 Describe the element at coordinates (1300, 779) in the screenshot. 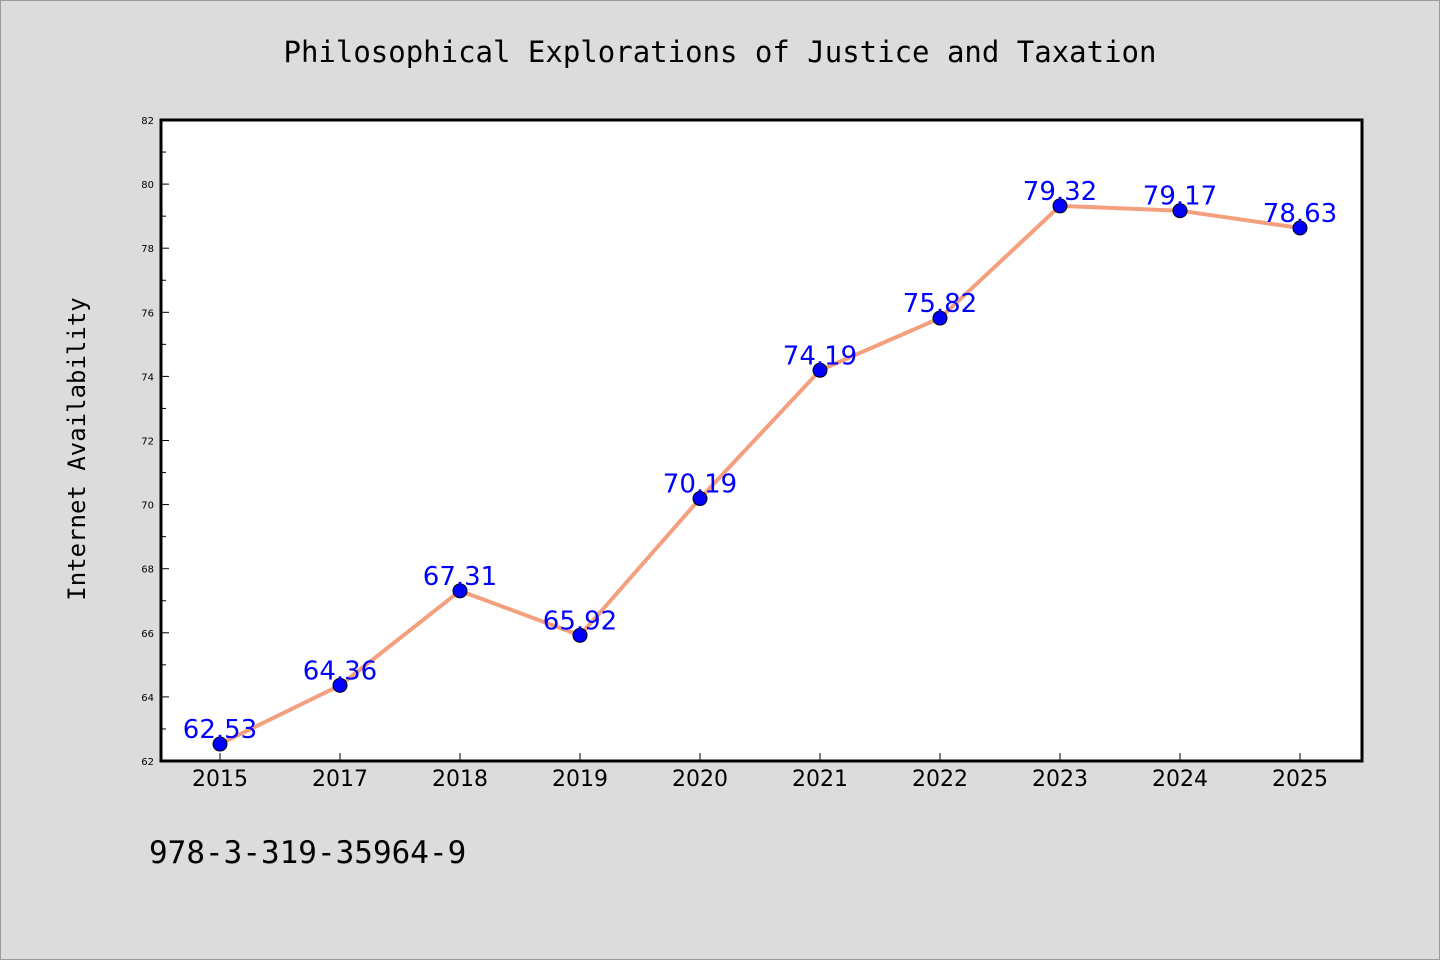

I see `x-tick-label: 2025` at that location.